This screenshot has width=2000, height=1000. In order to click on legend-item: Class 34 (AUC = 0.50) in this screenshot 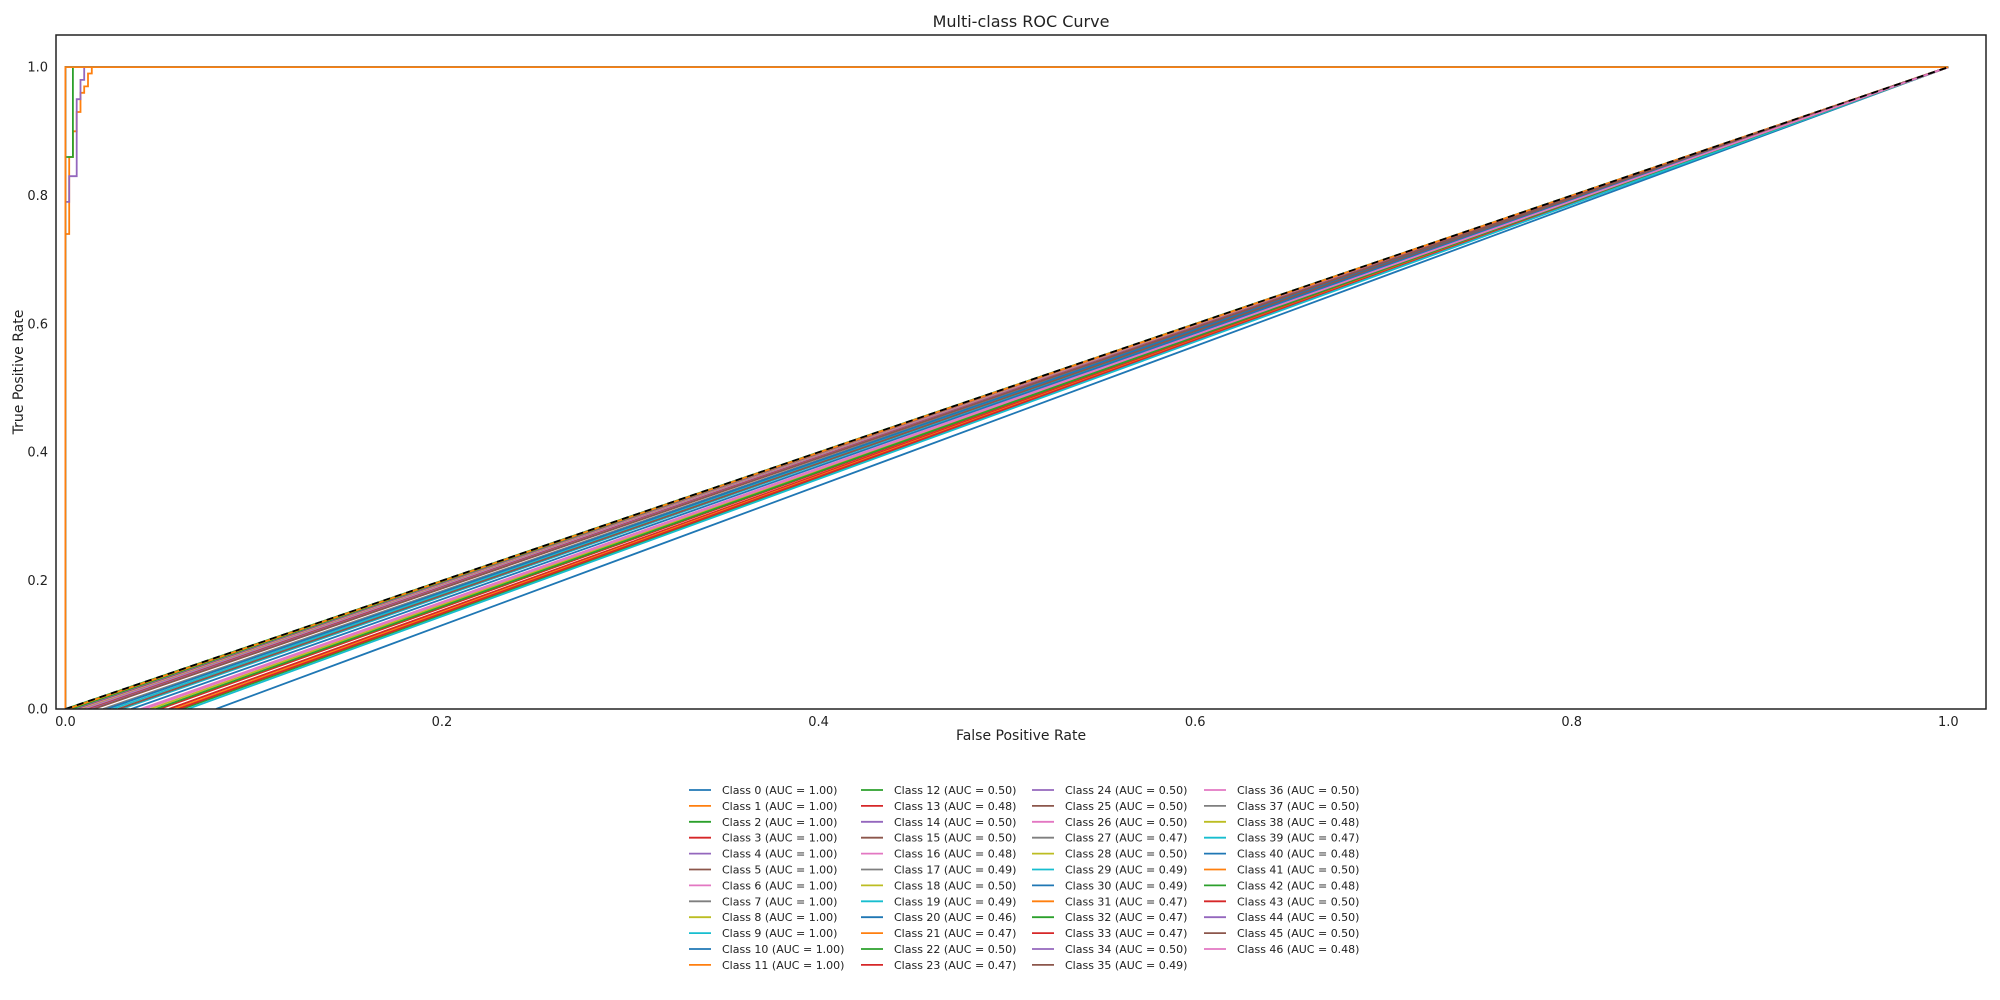, I will do `click(1109, 949)`.